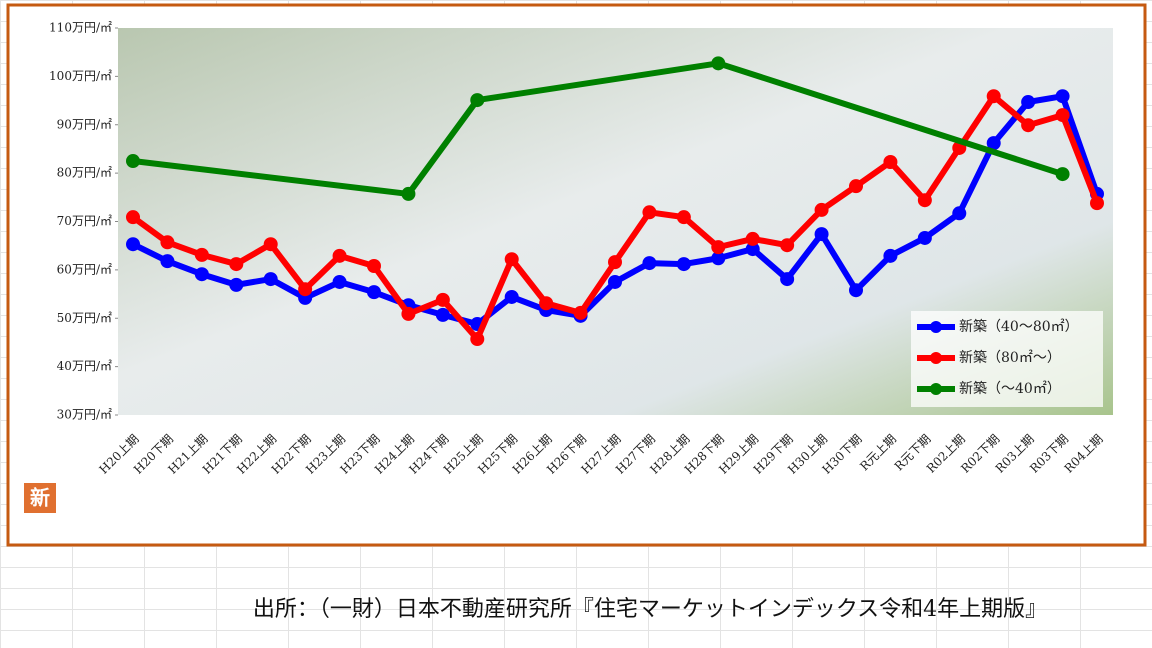  What do you see at coordinates (84, 415) in the screenshot?
I see `y-tick-label: 30万円/㎡` at bounding box center [84, 415].